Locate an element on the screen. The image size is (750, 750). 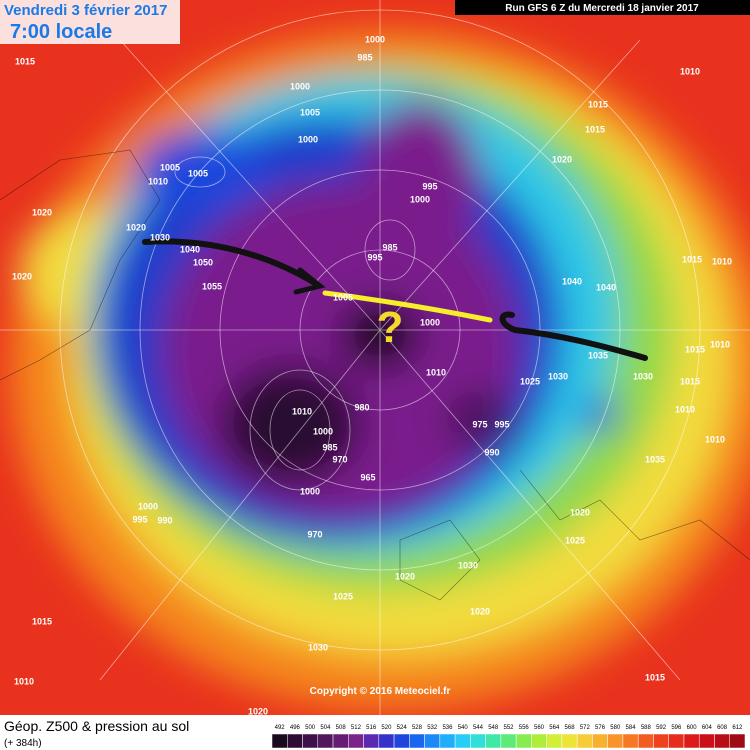
legend-tick-label: 556 is located at coordinates (524, 728).